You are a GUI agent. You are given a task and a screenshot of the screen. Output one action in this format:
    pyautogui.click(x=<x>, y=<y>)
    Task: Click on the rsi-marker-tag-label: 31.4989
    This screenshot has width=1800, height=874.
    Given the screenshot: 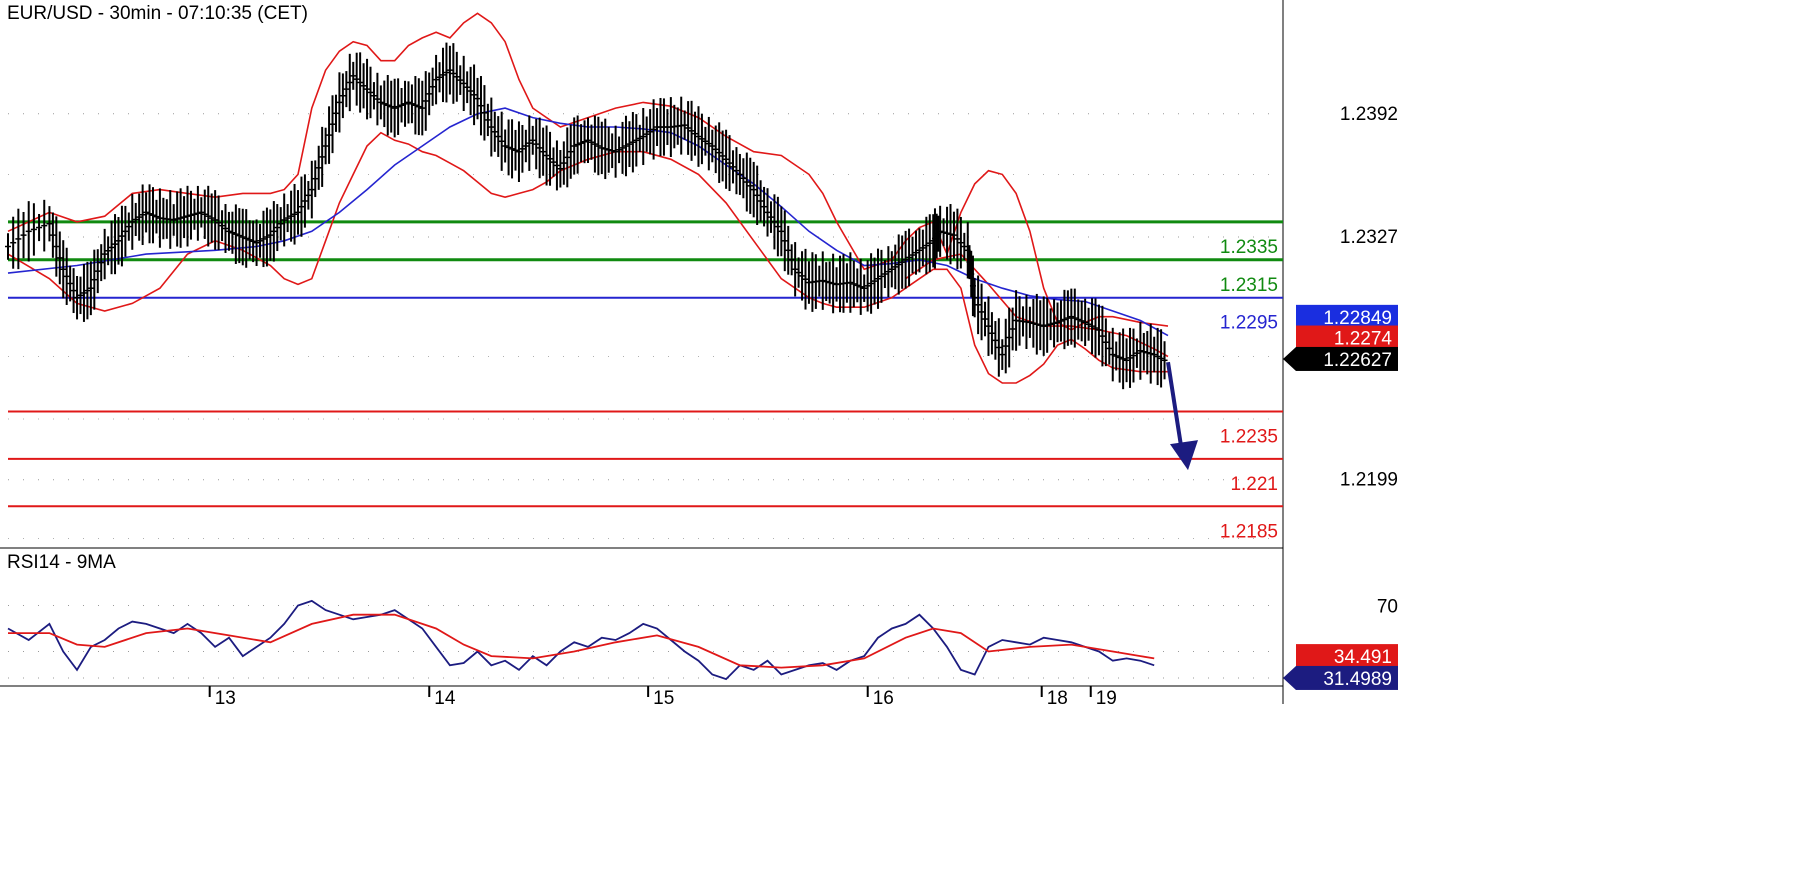 What is the action you would take?
    pyautogui.click(x=1357, y=679)
    